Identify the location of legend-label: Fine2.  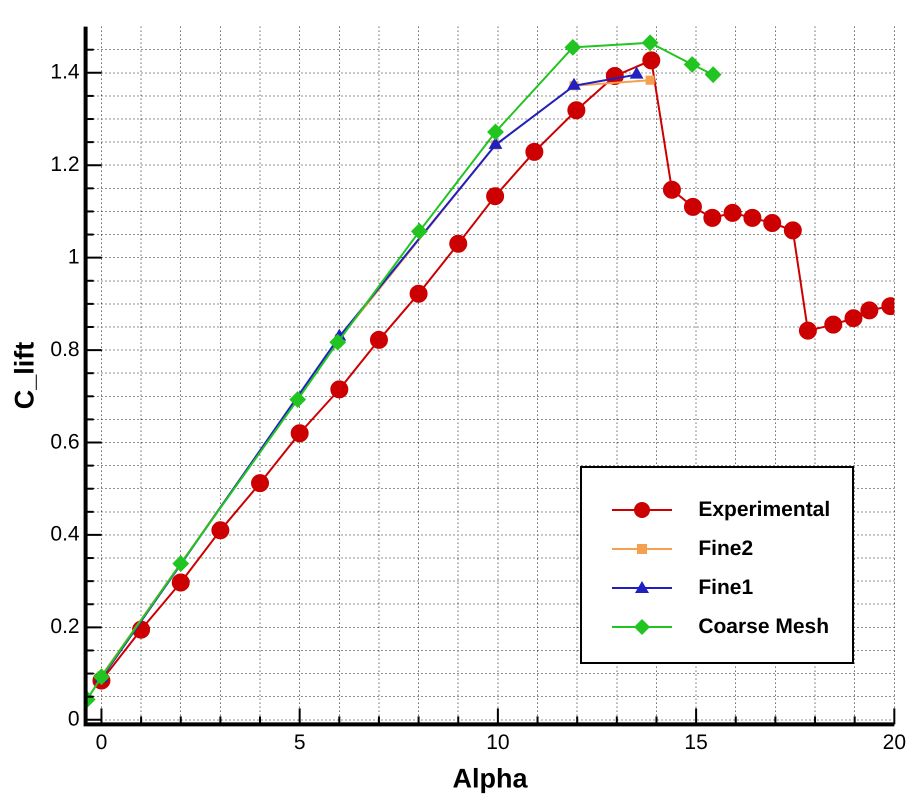
(726, 548).